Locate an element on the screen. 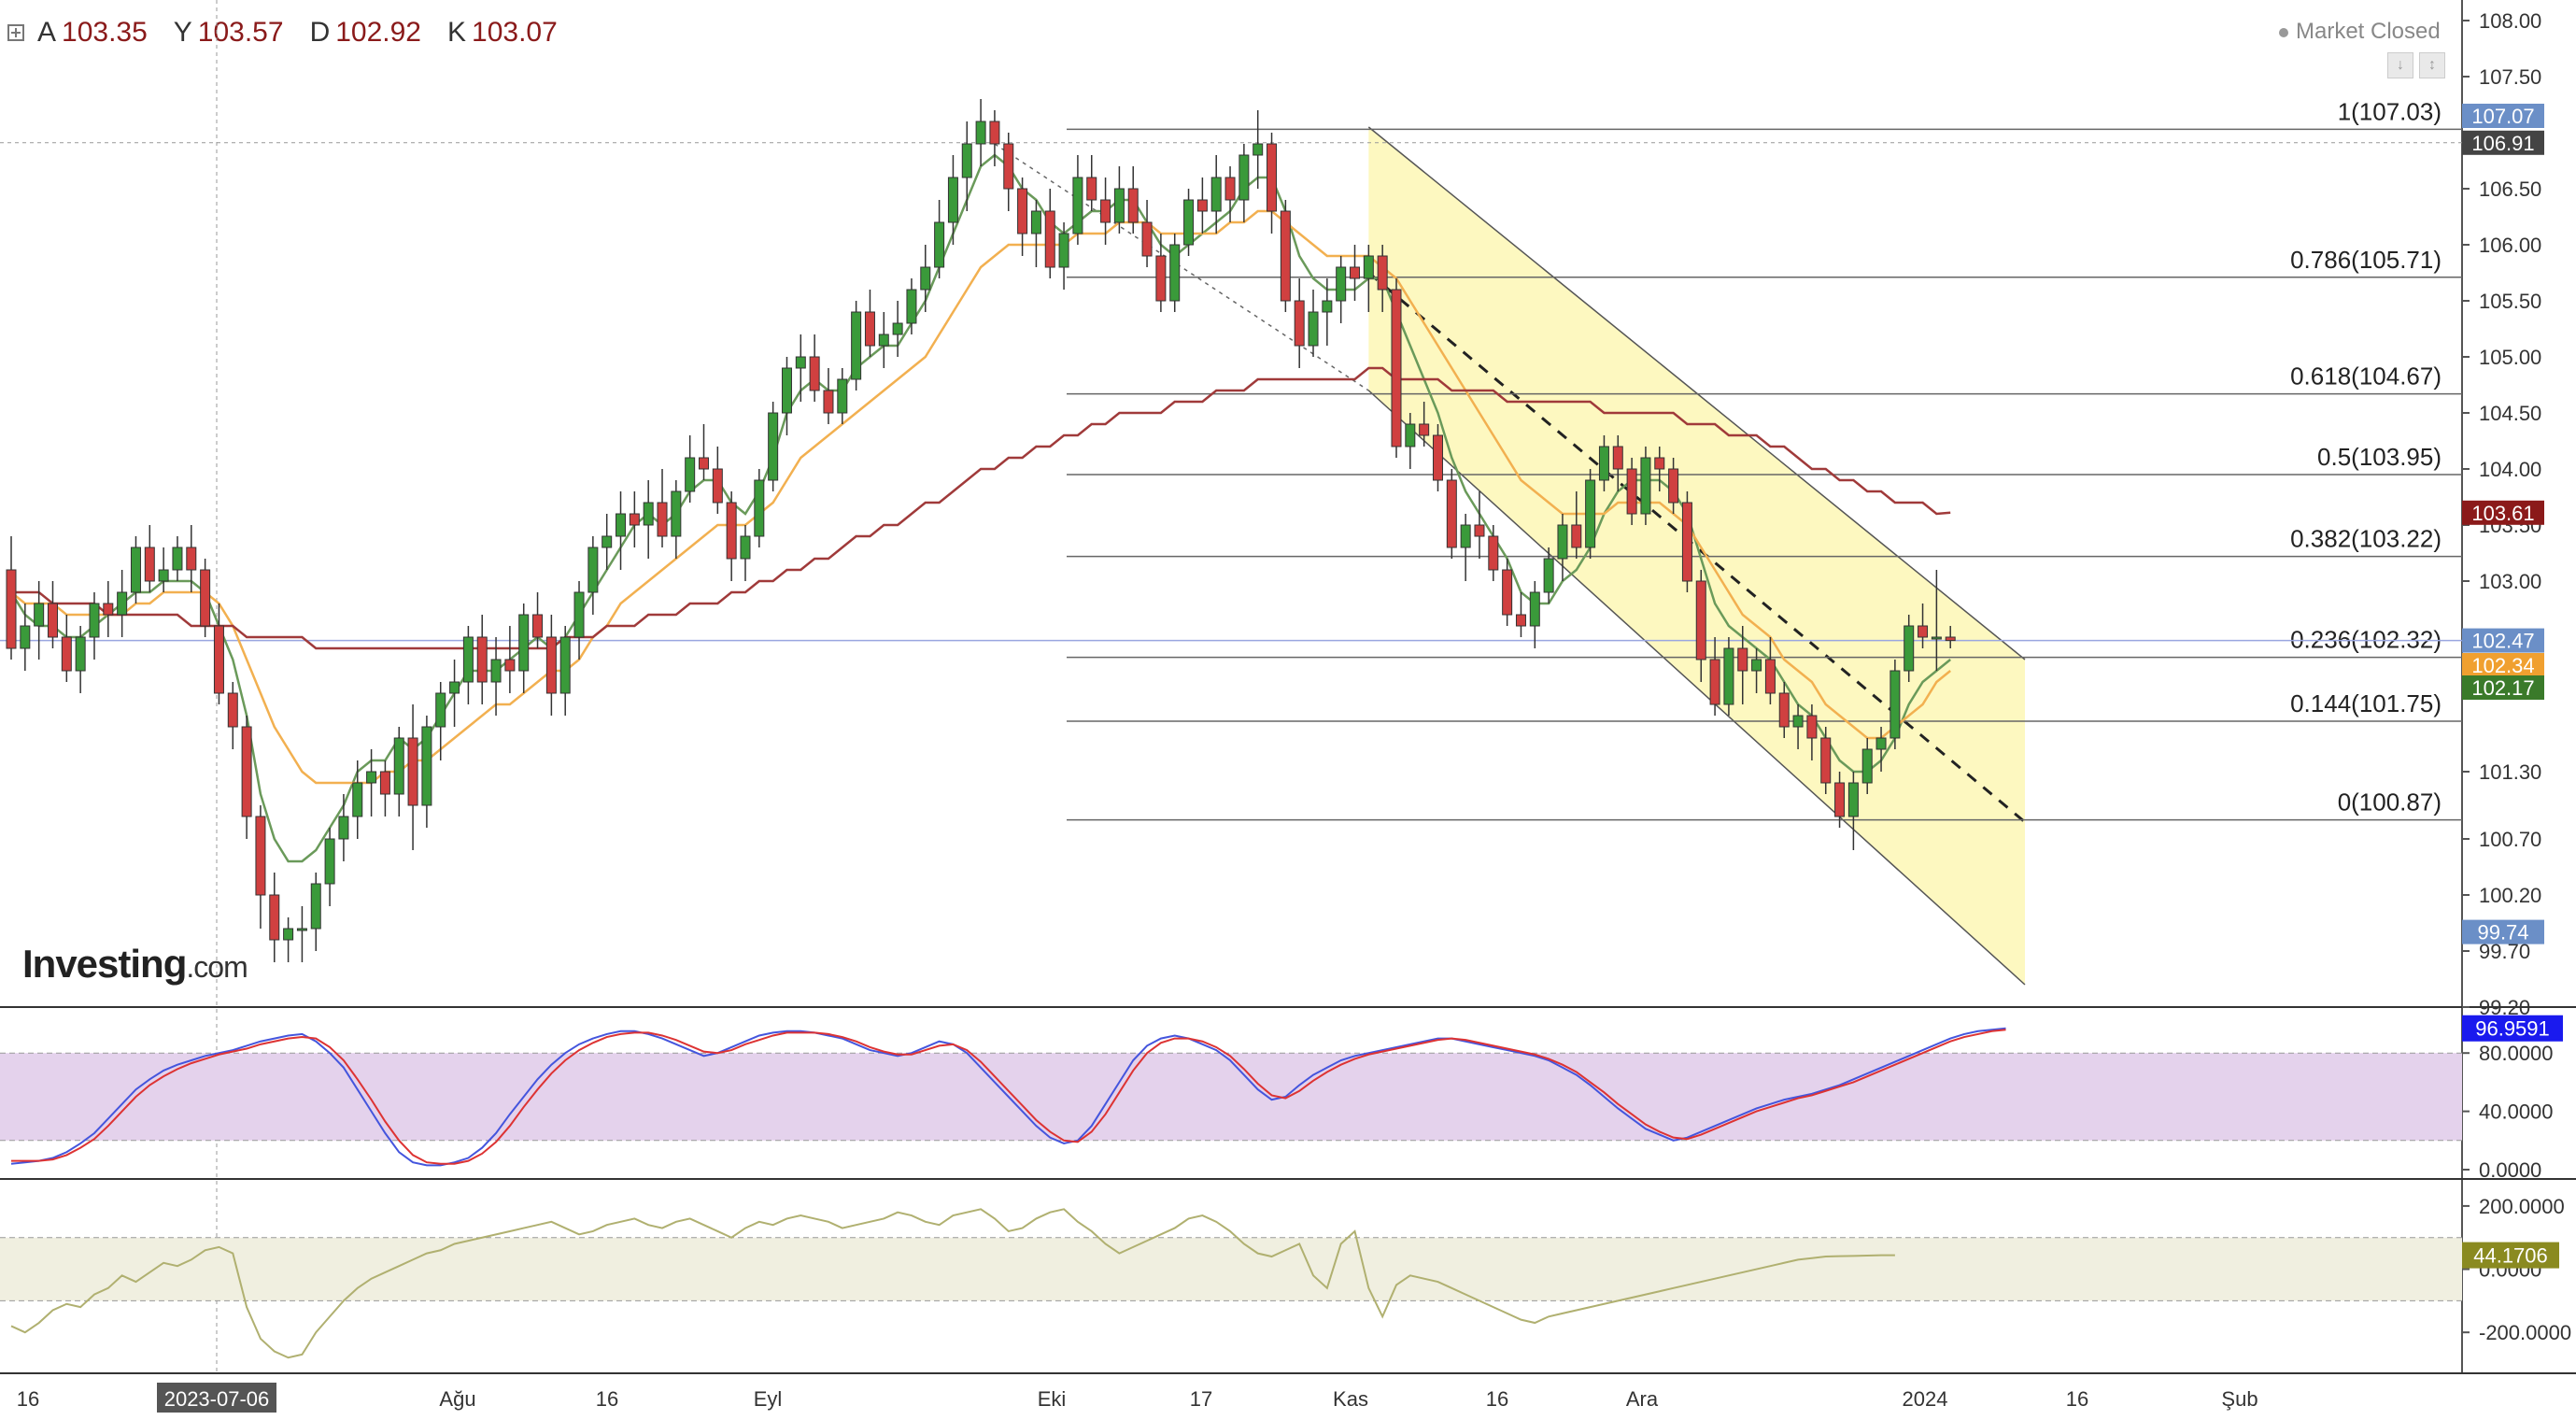 This screenshot has width=2576, height=1420. status-dot-icon is located at coordinates (2283, 32).